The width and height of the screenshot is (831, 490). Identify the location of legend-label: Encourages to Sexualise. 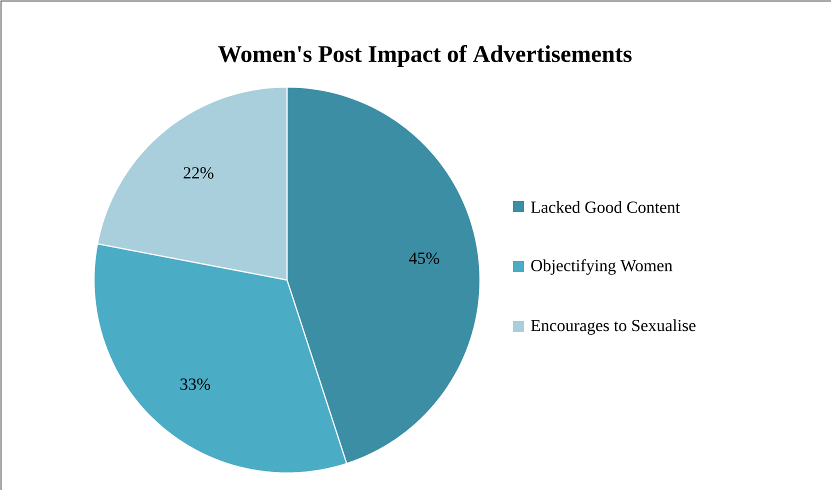
(613, 327).